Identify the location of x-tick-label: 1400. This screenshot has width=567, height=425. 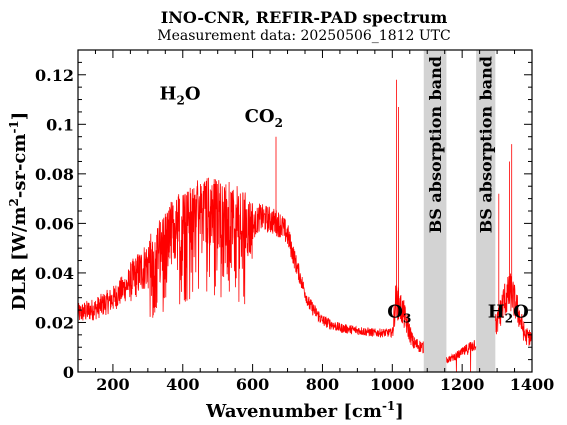
(532, 384).